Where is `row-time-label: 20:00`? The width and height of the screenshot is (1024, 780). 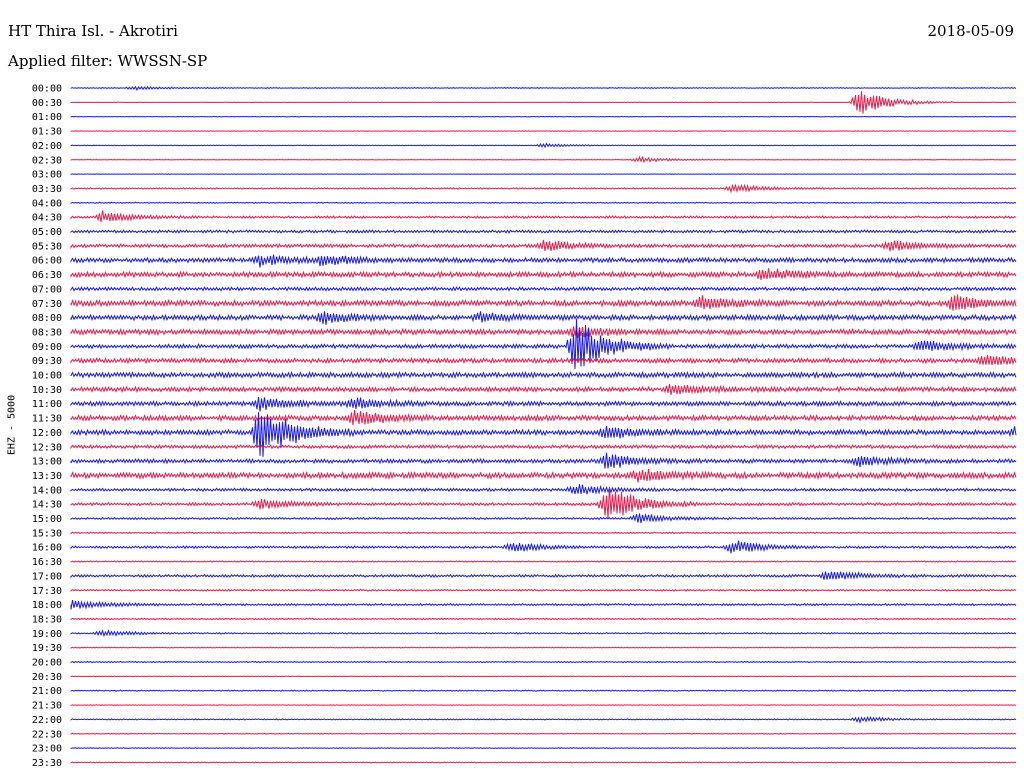 row-time-label: 20:00 is located at coordinates (47, 663).